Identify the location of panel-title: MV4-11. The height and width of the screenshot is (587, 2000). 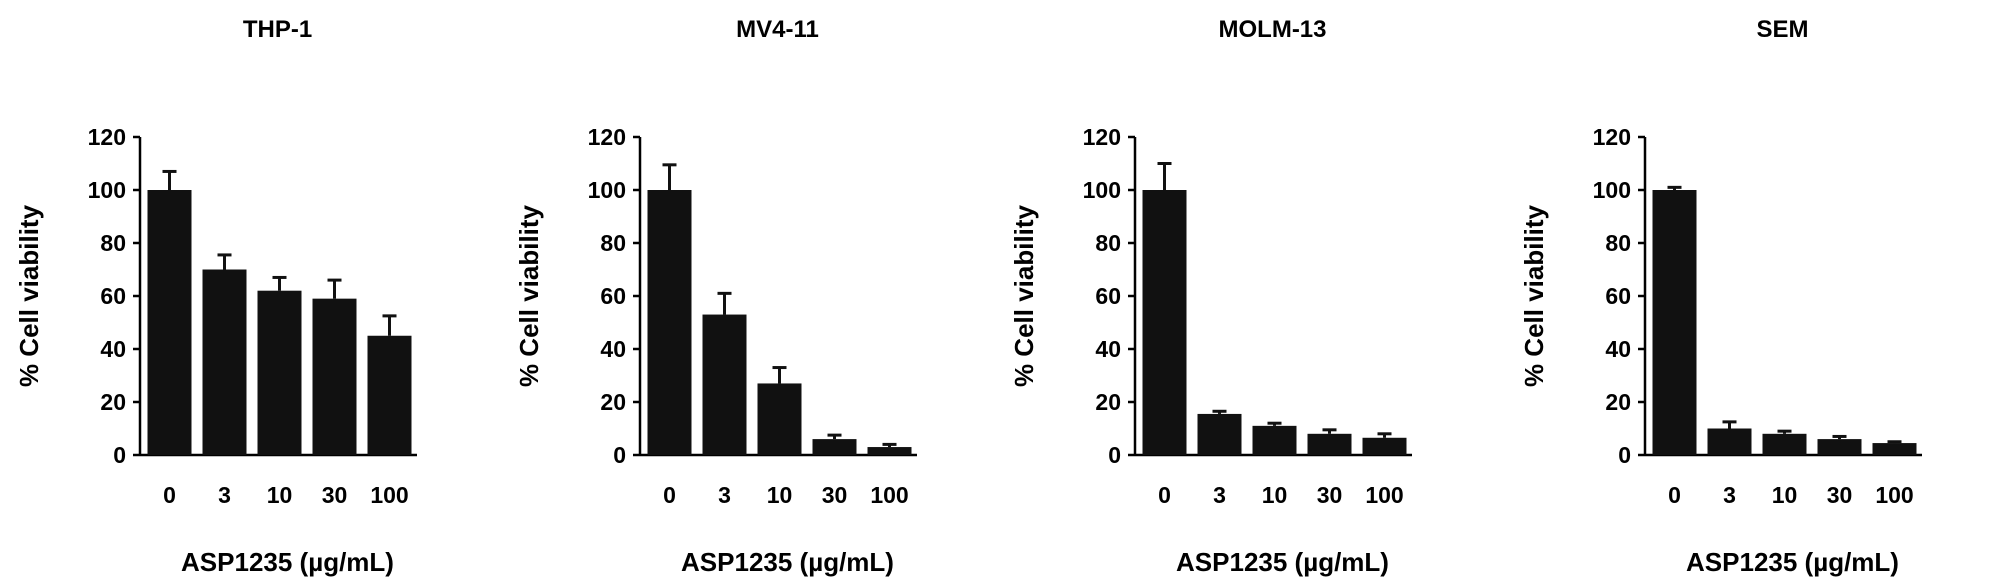
(777, 29).